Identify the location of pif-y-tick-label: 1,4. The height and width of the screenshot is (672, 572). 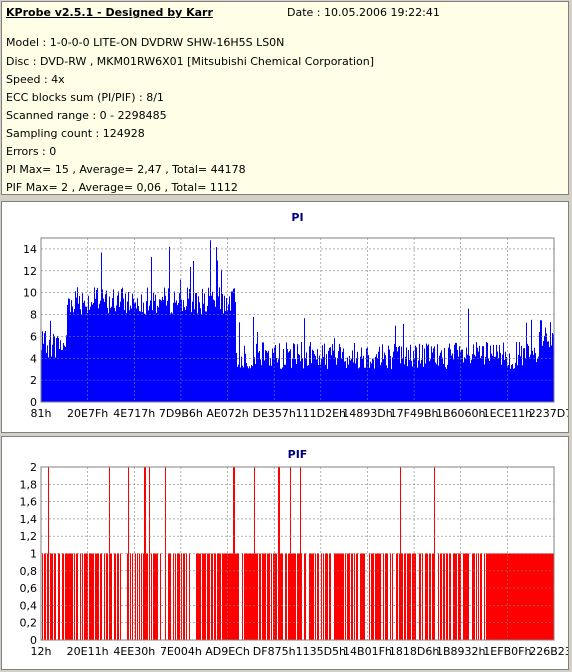
(29, 519).